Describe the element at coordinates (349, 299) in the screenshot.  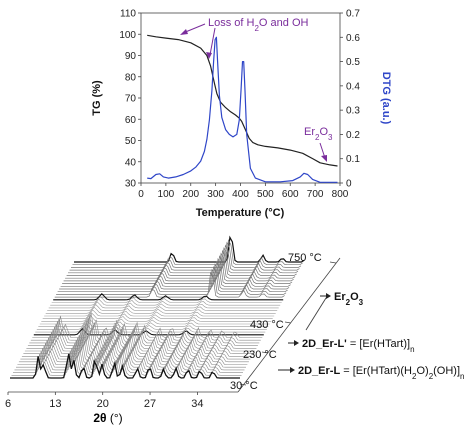
I see `phase-label-er2o3: Er2O3` at that location.